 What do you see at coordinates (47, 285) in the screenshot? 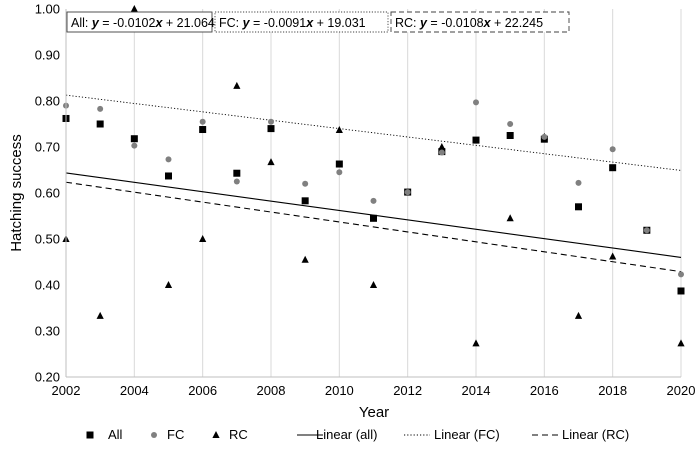
I see `y-tick-label: 0.40` at bounding box center [47, 285].